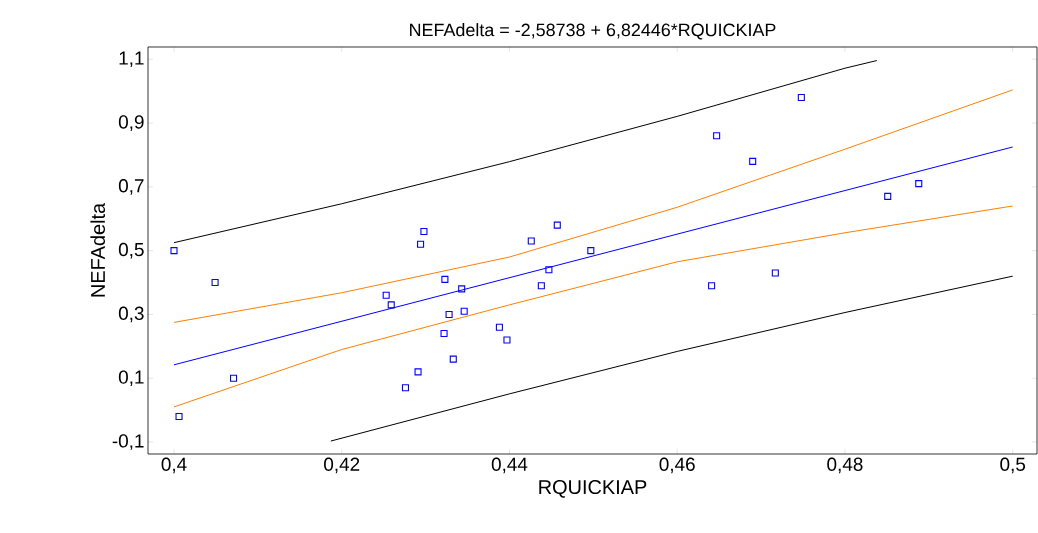 The image size is (1038, 533). I want to click on y-tick-label: 0,1, so click(131, 378).